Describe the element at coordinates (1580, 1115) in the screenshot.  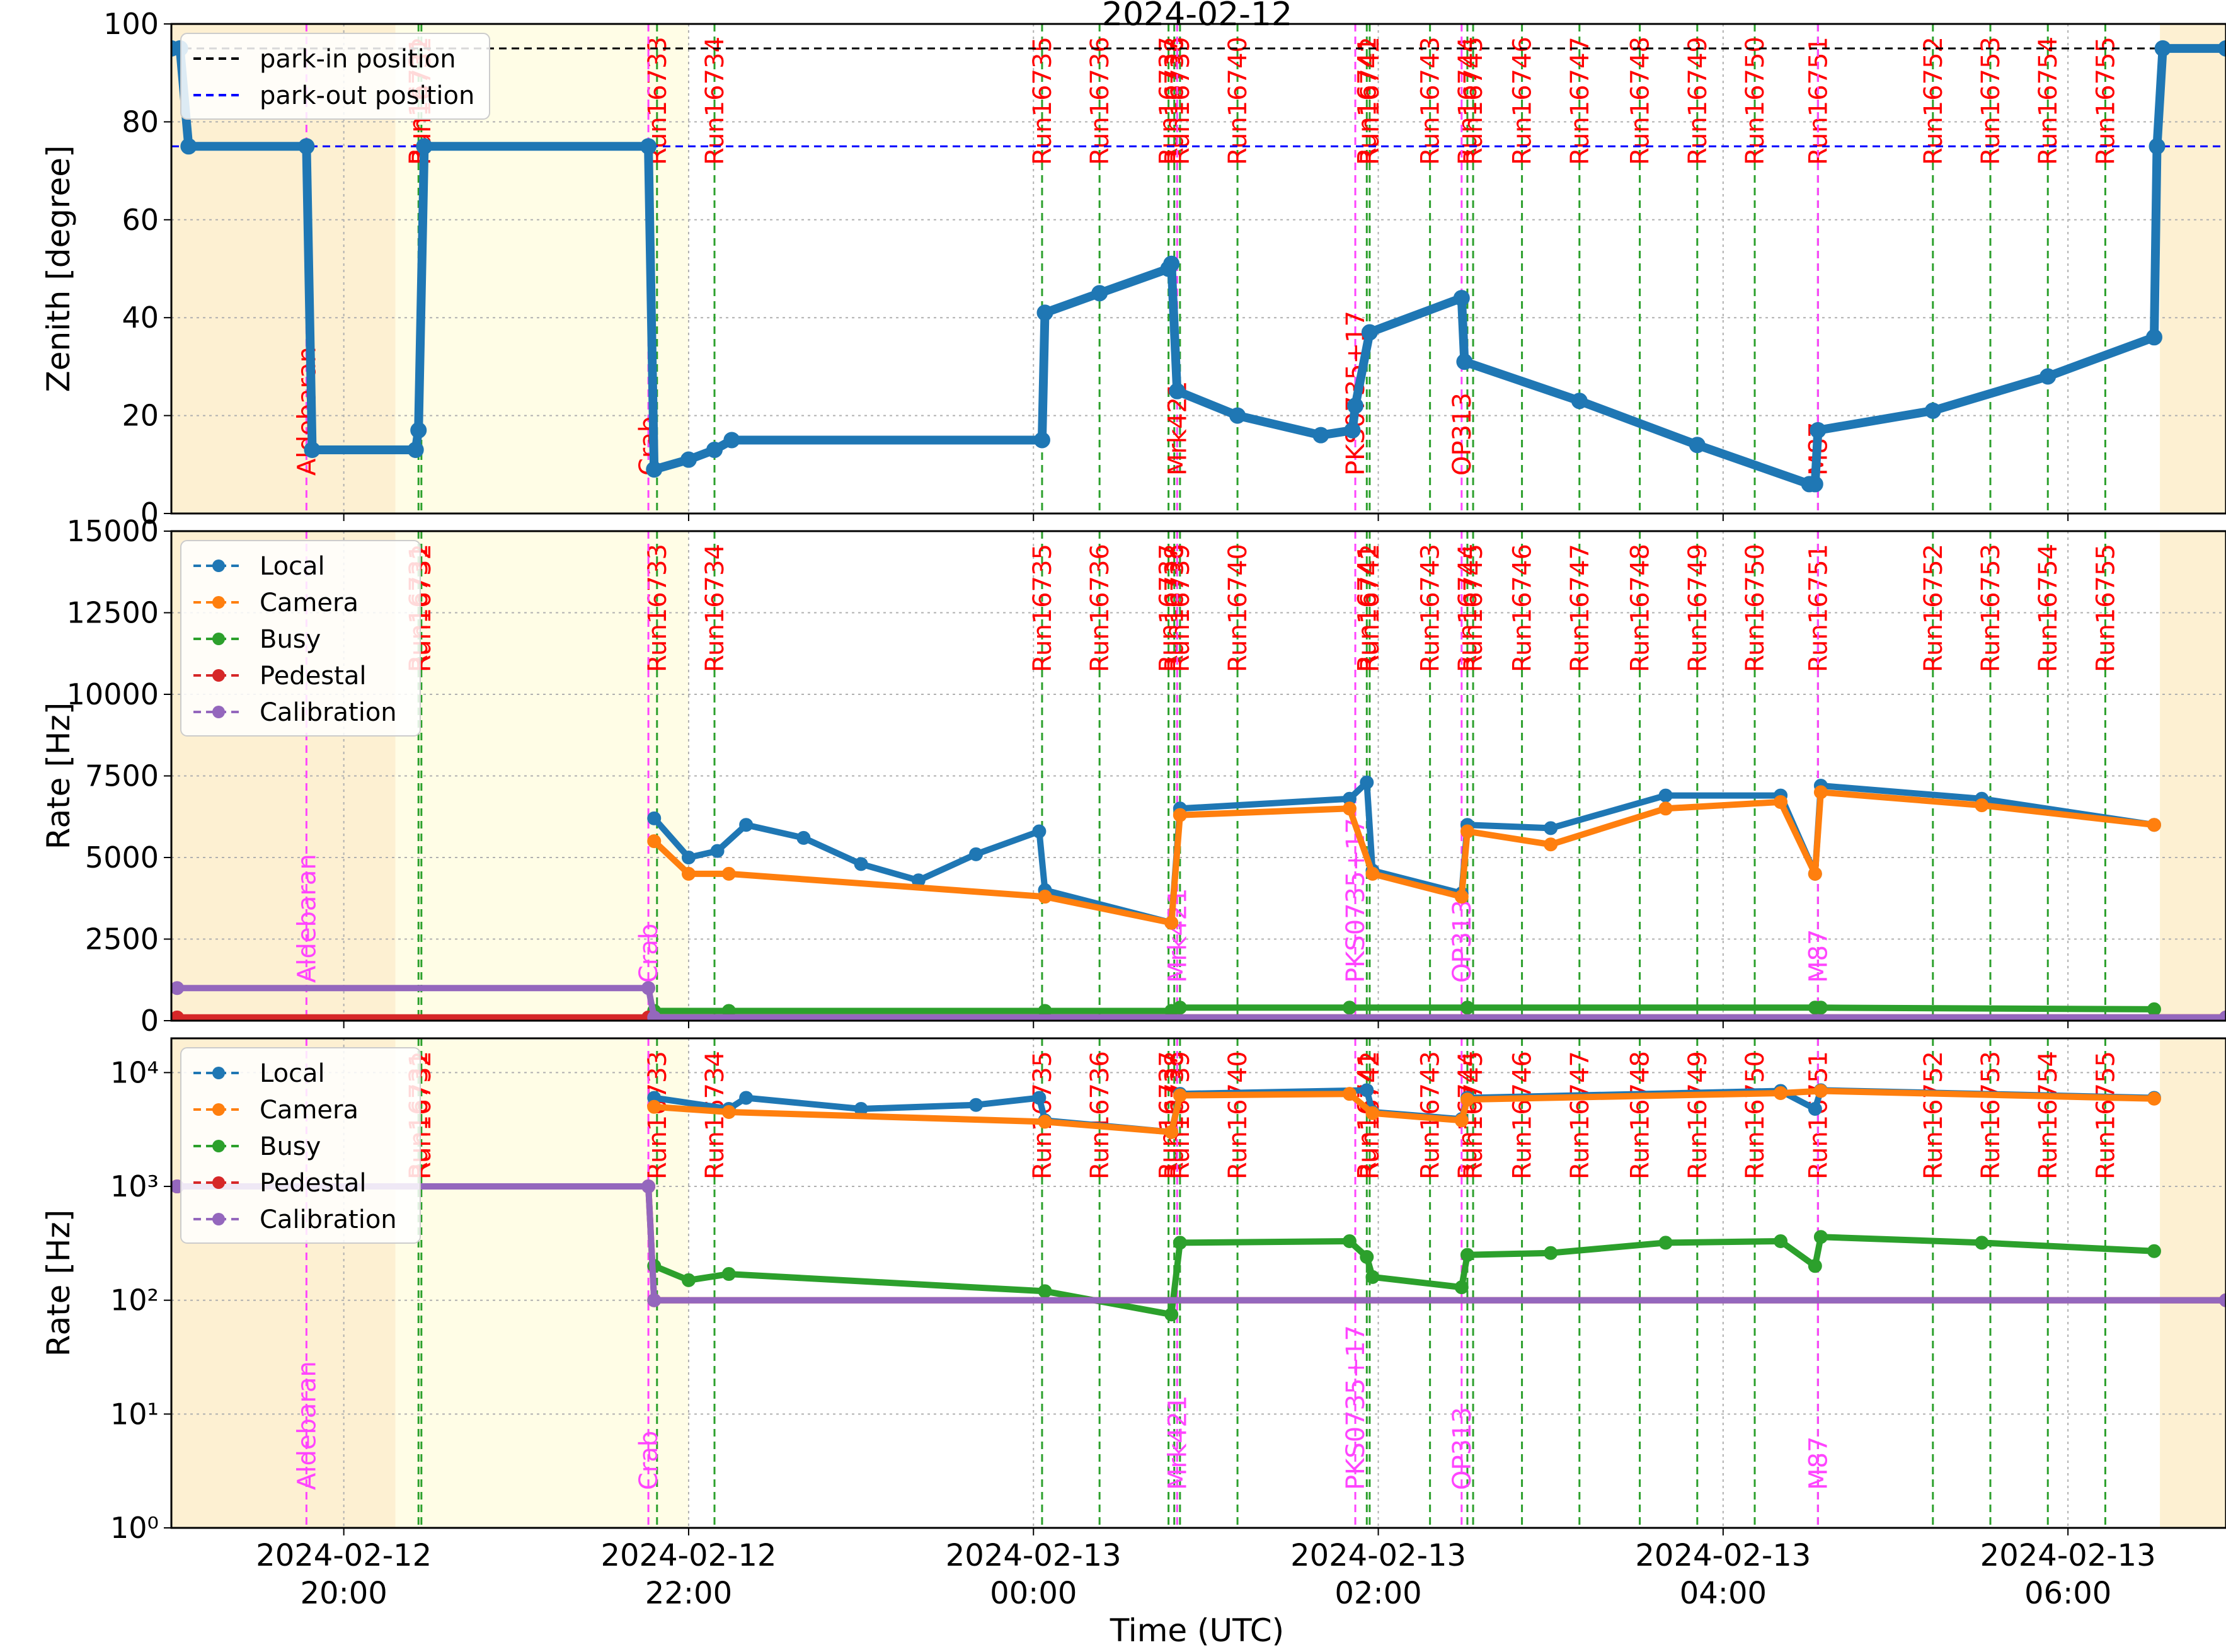
I see `run-label: Run16747` at that location.